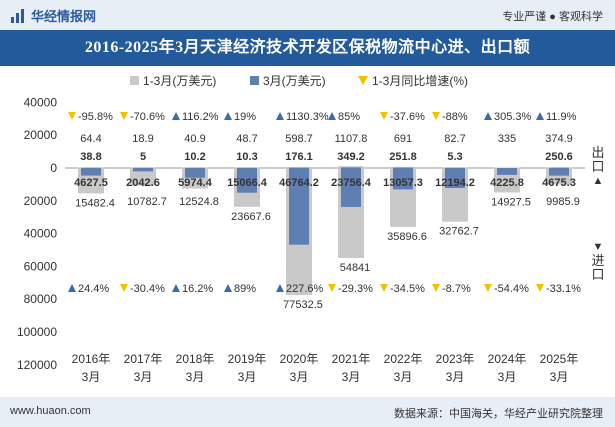  I want to click on growth-label-export: -95.8%, so click(95, 117).